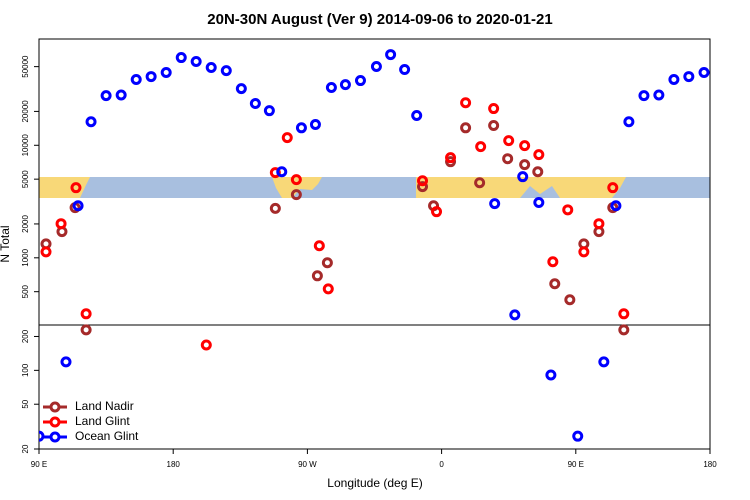  What do you see at coordinates (374, 483) in the screenshot?
I see `x-axis-label: Longitude (deg E)` at bounding box center [374, 483].